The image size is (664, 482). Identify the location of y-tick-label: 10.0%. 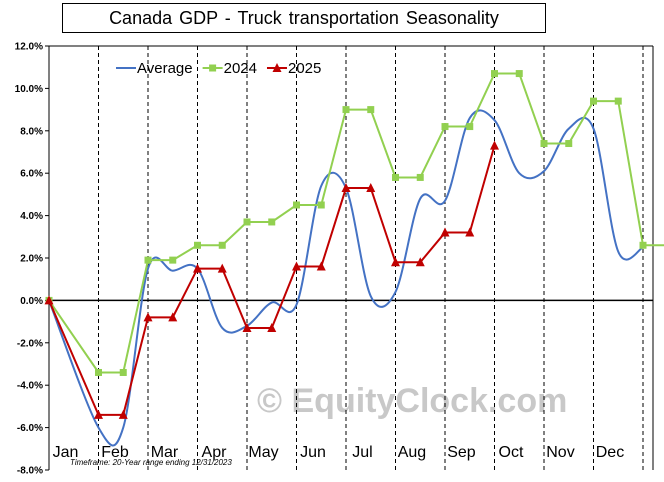
(29, 89).